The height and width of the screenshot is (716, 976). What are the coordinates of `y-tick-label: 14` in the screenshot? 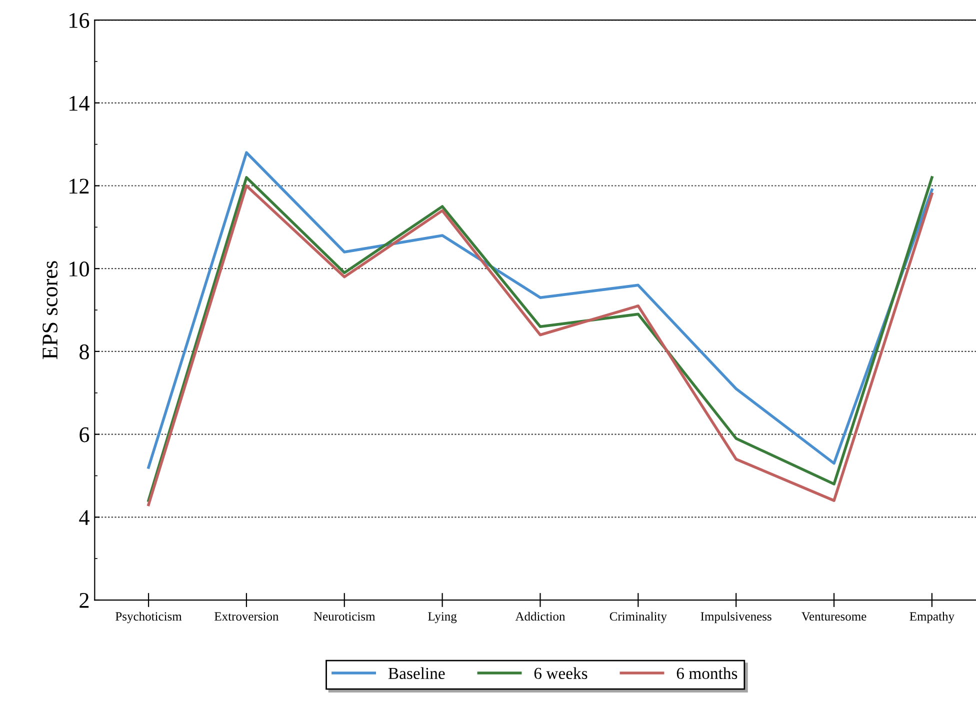 It's located at (80, 103).